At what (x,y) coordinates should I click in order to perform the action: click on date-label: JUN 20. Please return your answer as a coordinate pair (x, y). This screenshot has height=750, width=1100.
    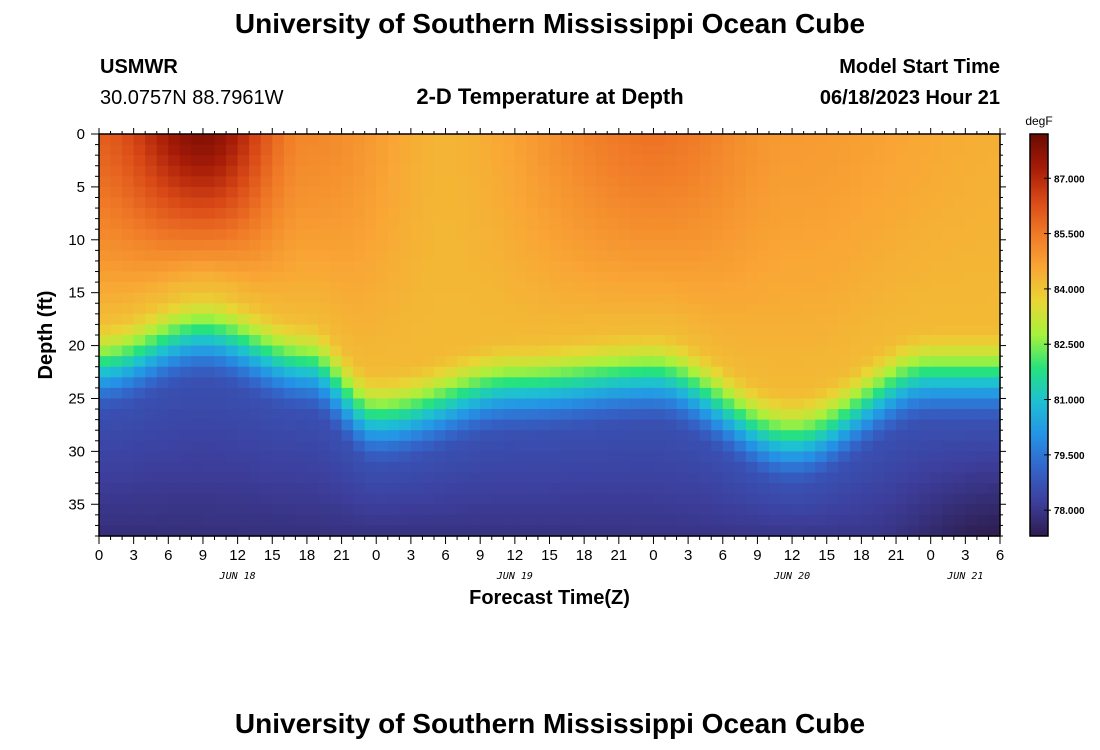
    Looking at the image, I should click on (791, 576).